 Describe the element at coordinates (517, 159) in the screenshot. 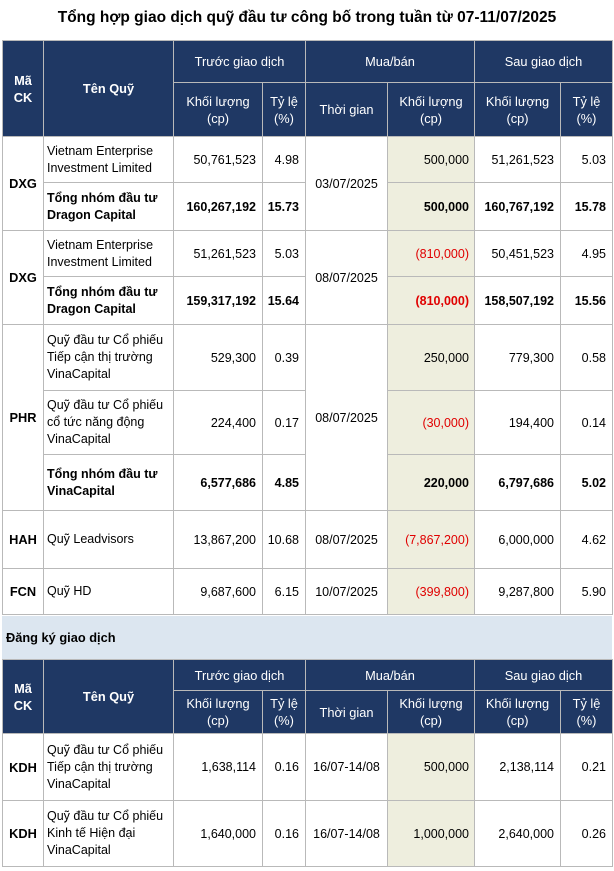

I see `after-volume: 51,261,523` at that location.